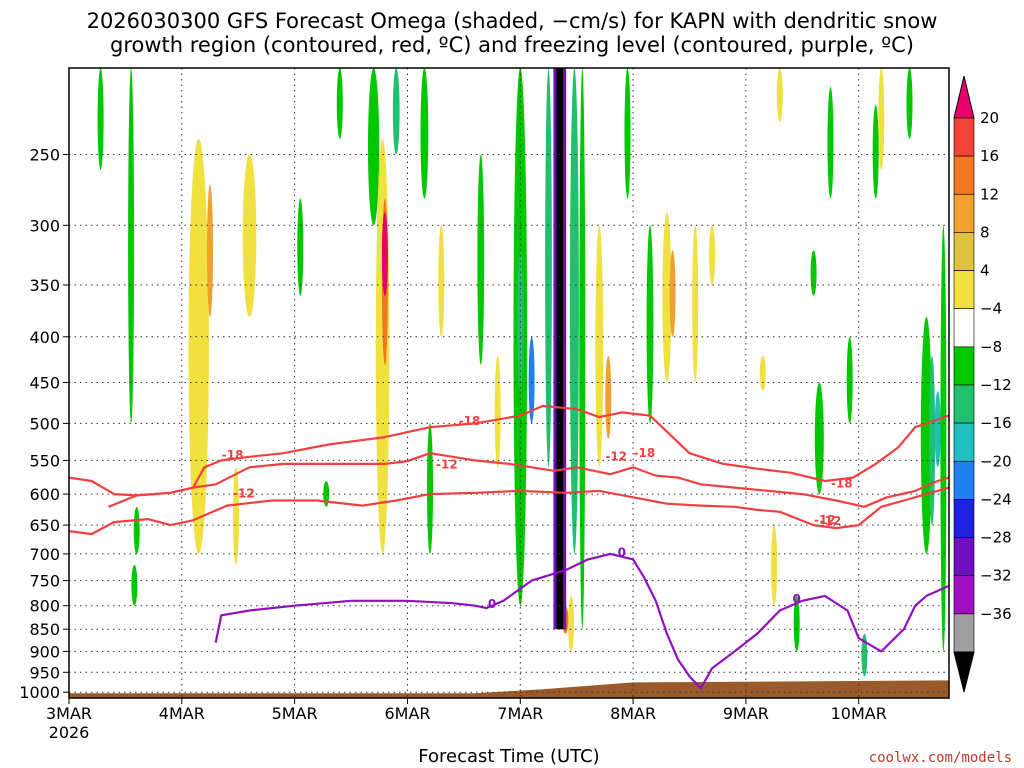 This screenshot has width=1024, height=768. Describe the element at coordinates (466, 720) in the screenshot. I see `x-axis: 3MAR 4MAR 5MAR 6MAR 7MAR 8MAR 9MAR 10MAR 2026` at that location.